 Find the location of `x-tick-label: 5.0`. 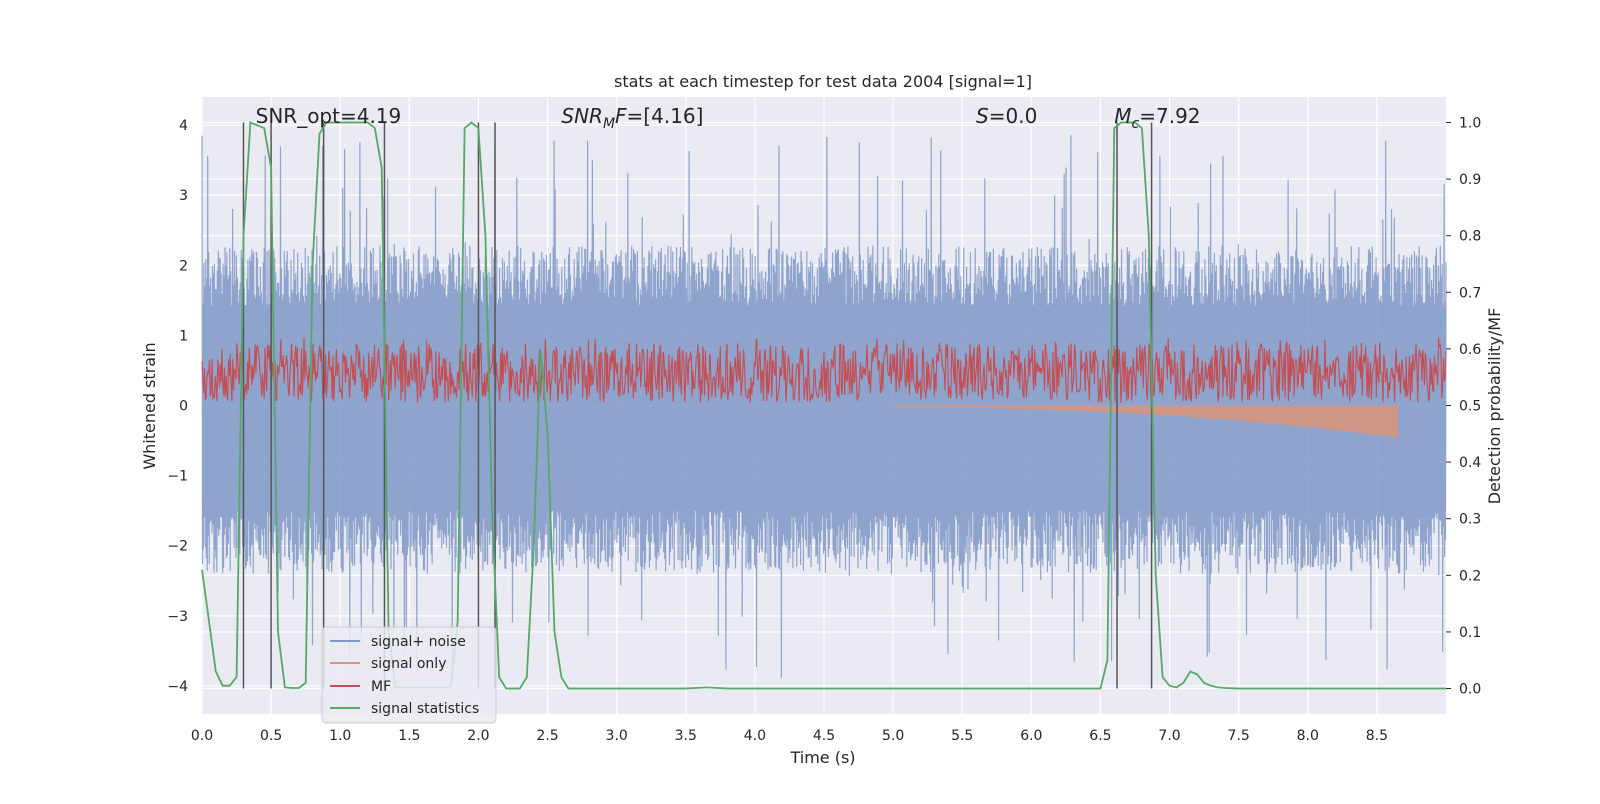

x-tick-label: 5.0 is located at coordinates (893, 736).